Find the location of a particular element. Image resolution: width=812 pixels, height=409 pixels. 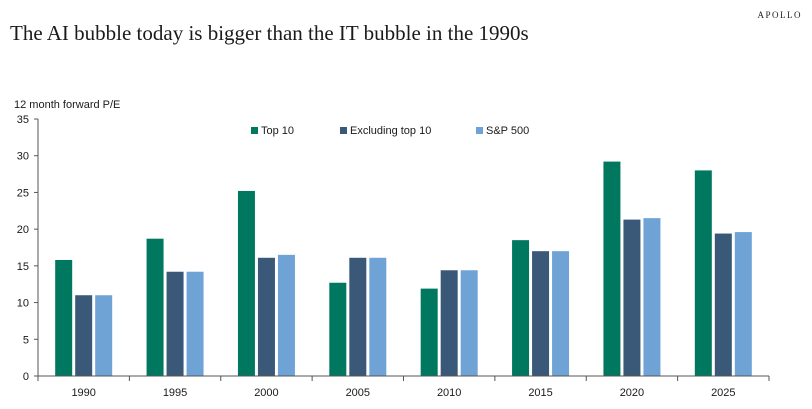

legend-label: Excluding top 10 is located at coordinates (390, 131).